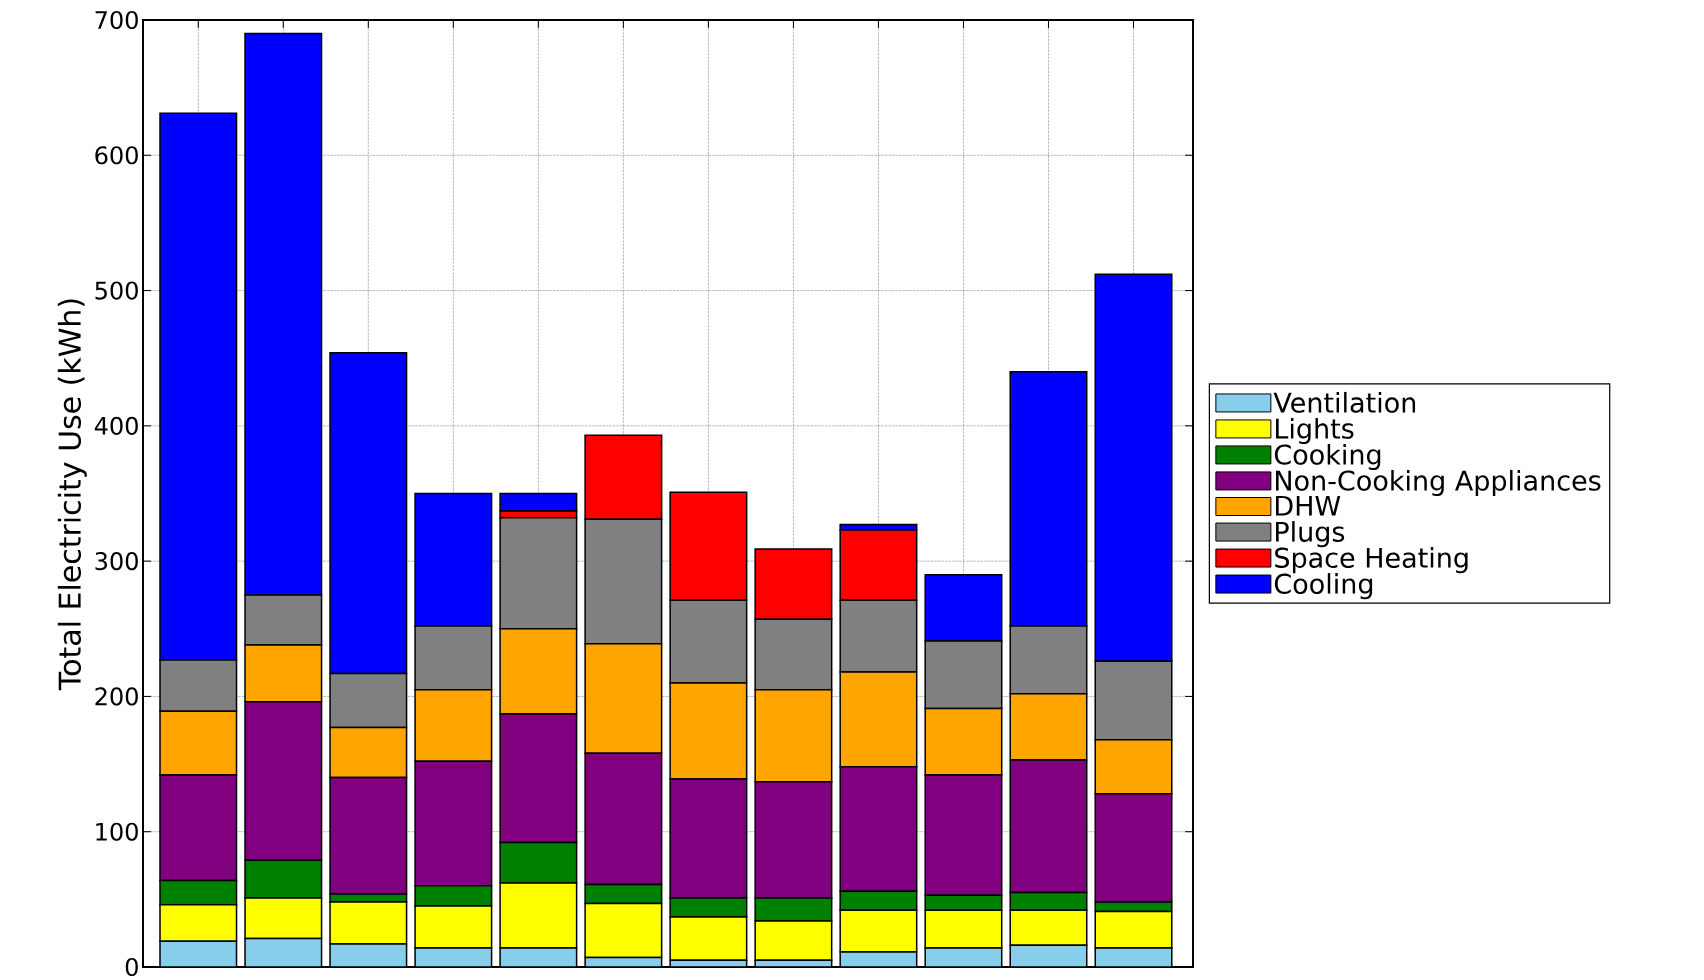  I want to click on legend-label: Cooling, so click(1323, 586).